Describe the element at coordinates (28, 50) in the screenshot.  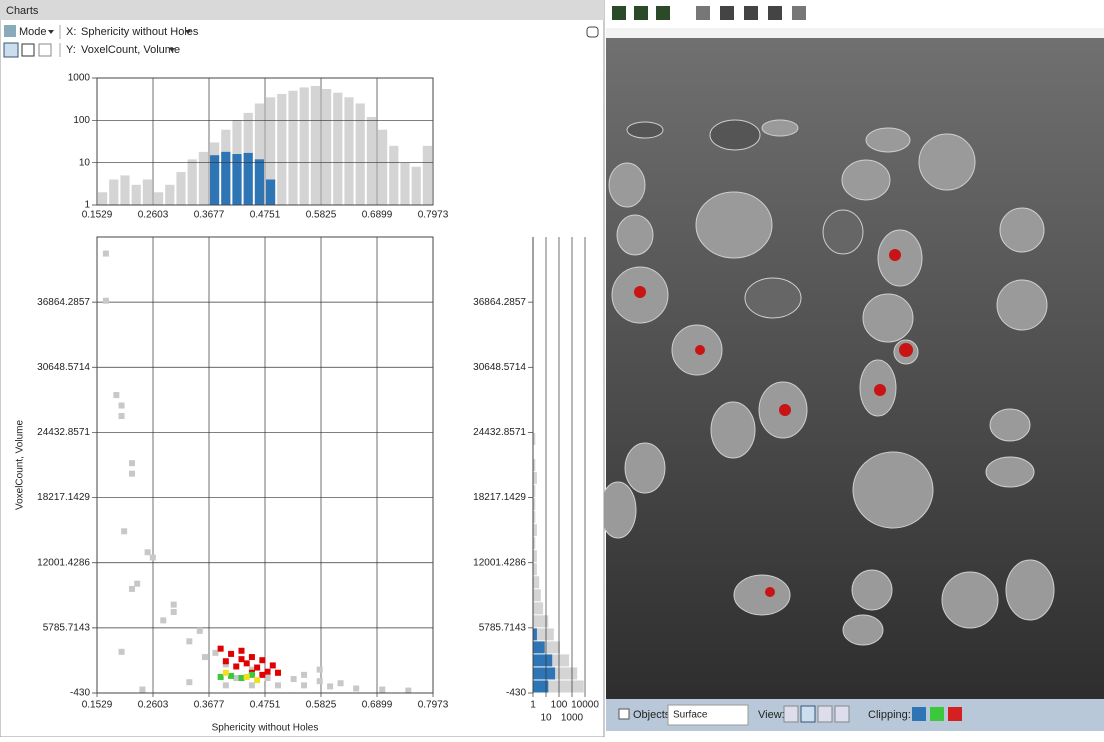
I see `zoom-tool` at that location.